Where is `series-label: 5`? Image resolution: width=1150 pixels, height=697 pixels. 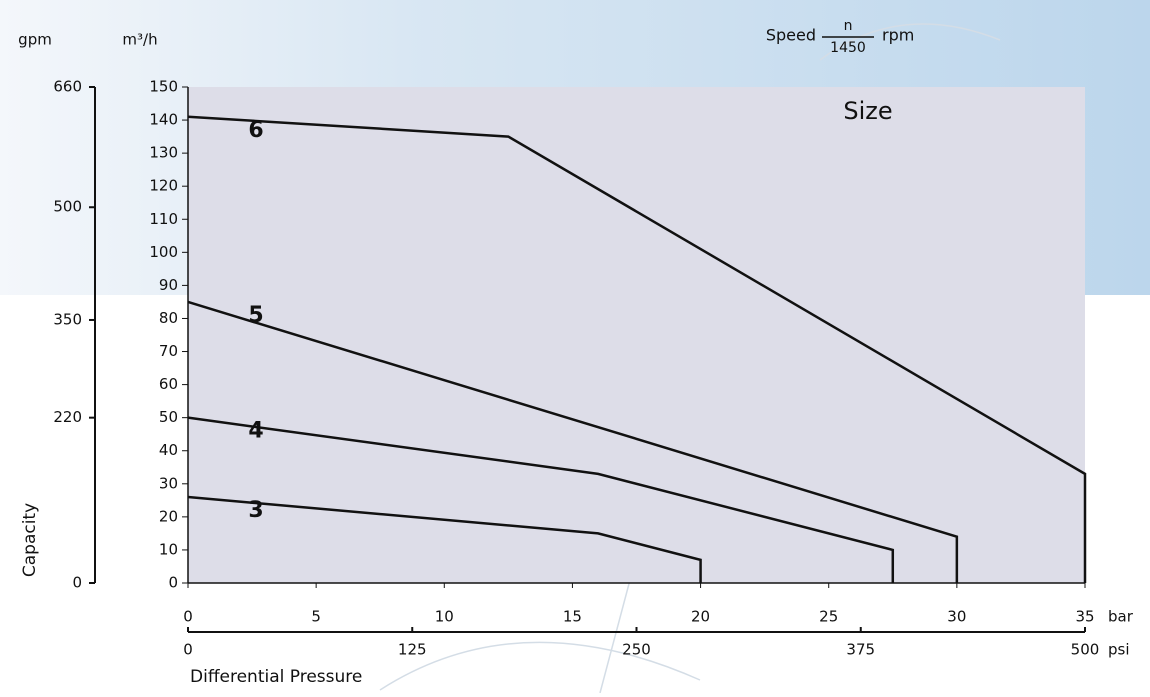
series-label: 5 is located at coordinates (255, 315).